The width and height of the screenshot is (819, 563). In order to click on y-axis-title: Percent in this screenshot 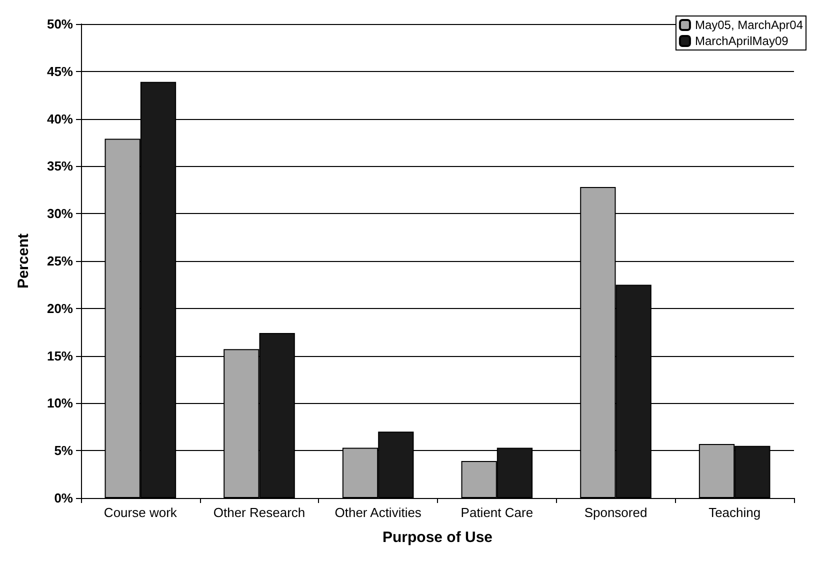, I will do `click(23, 261)`.